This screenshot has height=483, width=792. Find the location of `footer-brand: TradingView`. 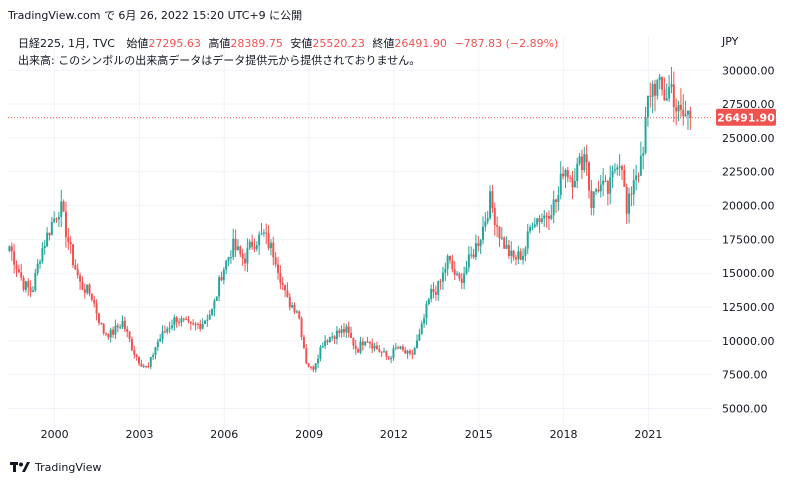

footer-brand: TradingView is located at coordinates (55, 467).